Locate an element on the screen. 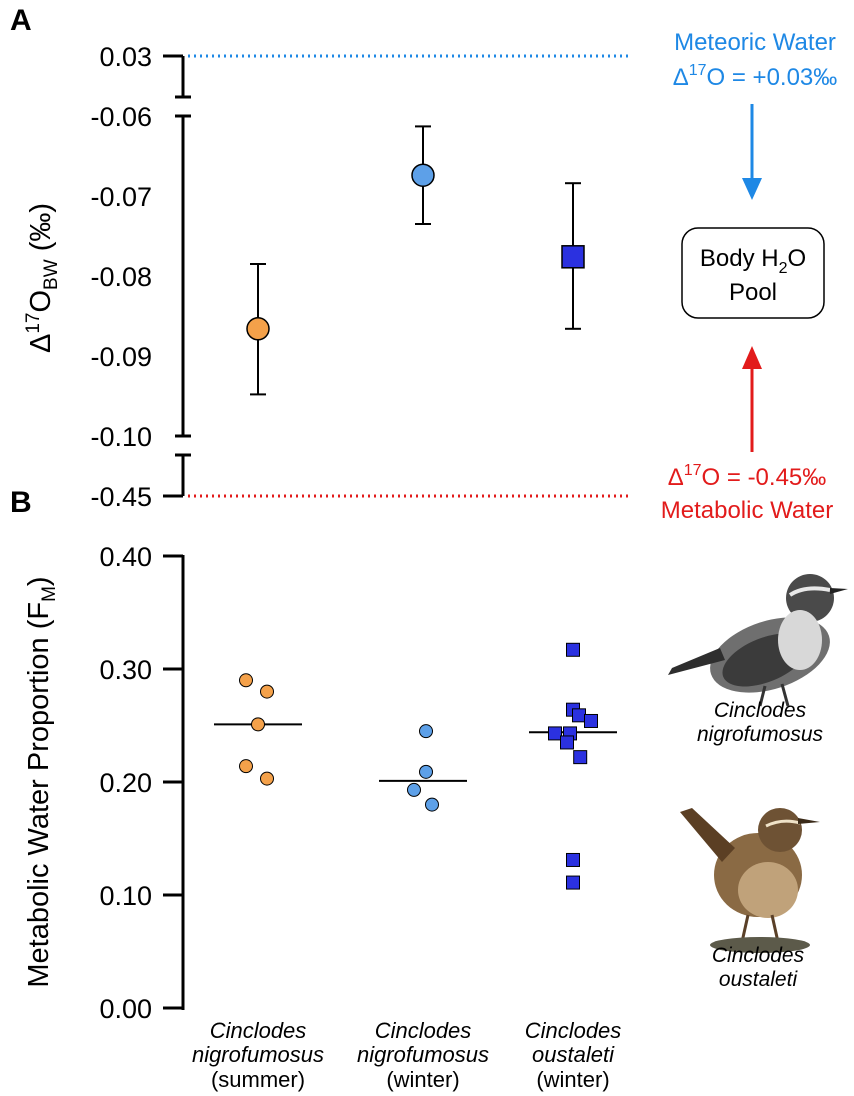 Image resolution: width=854 pixels, height=1096 pixels. category-2-line2: nigrofumosus is located at coordinates (423, 1054).